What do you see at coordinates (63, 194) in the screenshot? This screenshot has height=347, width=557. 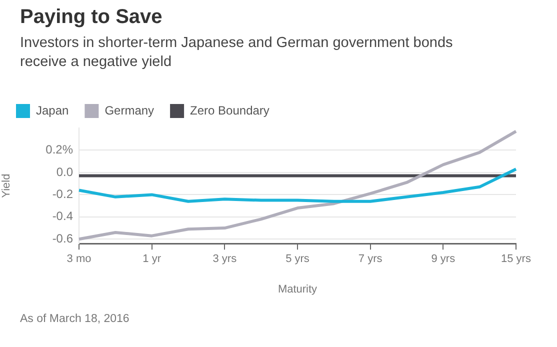 I see `y-tick-label: -0.2` at bounding box center [63, 194].